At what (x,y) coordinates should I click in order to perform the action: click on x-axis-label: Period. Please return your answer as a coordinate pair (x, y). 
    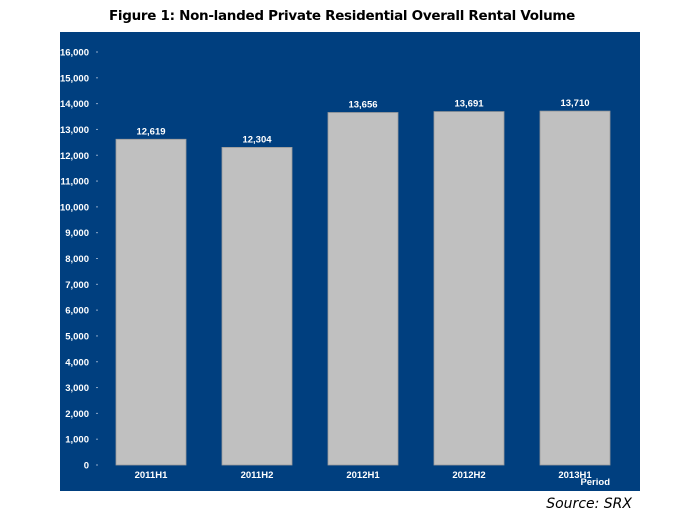
    Looking at the image, I should click on (595, 482).